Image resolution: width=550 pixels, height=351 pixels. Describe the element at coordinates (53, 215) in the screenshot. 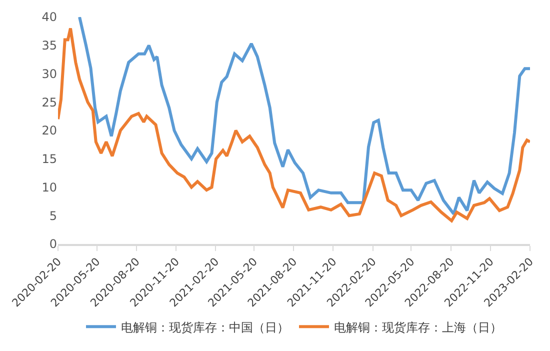

I see `y-tick-label: 5` at that location.